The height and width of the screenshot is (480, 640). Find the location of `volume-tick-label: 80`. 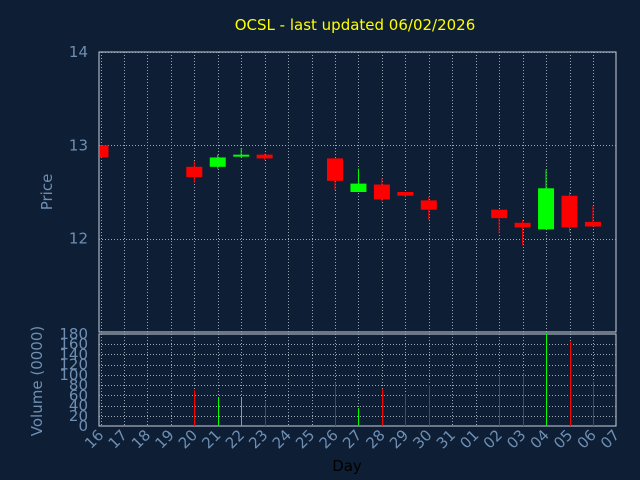

volume-tick-label: 80 is located at coordinates (78, 385).